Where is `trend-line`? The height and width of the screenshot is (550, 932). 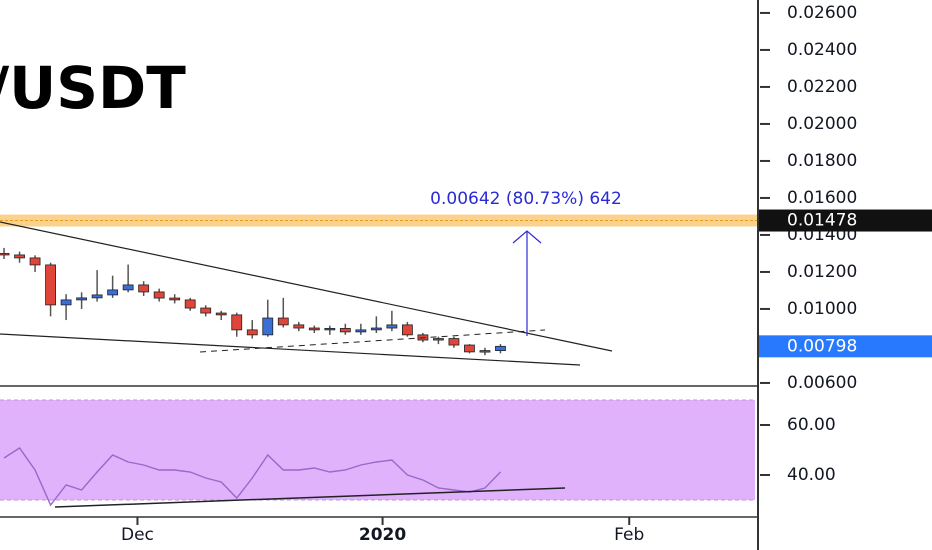
trend-line is located at coordinates (290, 349).